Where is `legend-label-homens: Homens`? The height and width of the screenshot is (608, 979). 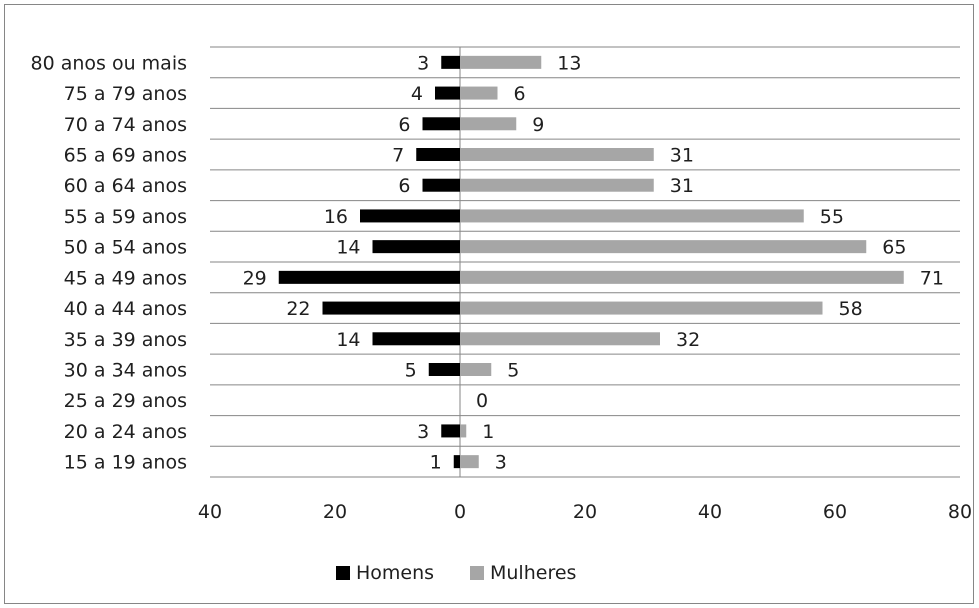
legend-label-homens: Homens is located at coordinates (395, 573).